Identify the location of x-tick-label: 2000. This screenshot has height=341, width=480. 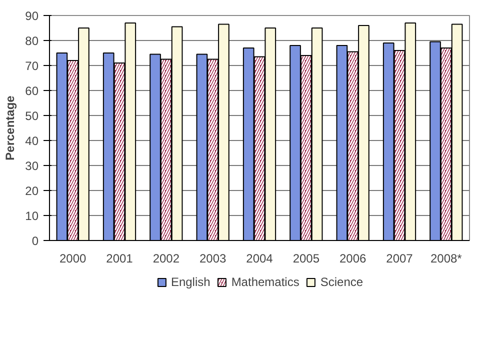
(73, 259).